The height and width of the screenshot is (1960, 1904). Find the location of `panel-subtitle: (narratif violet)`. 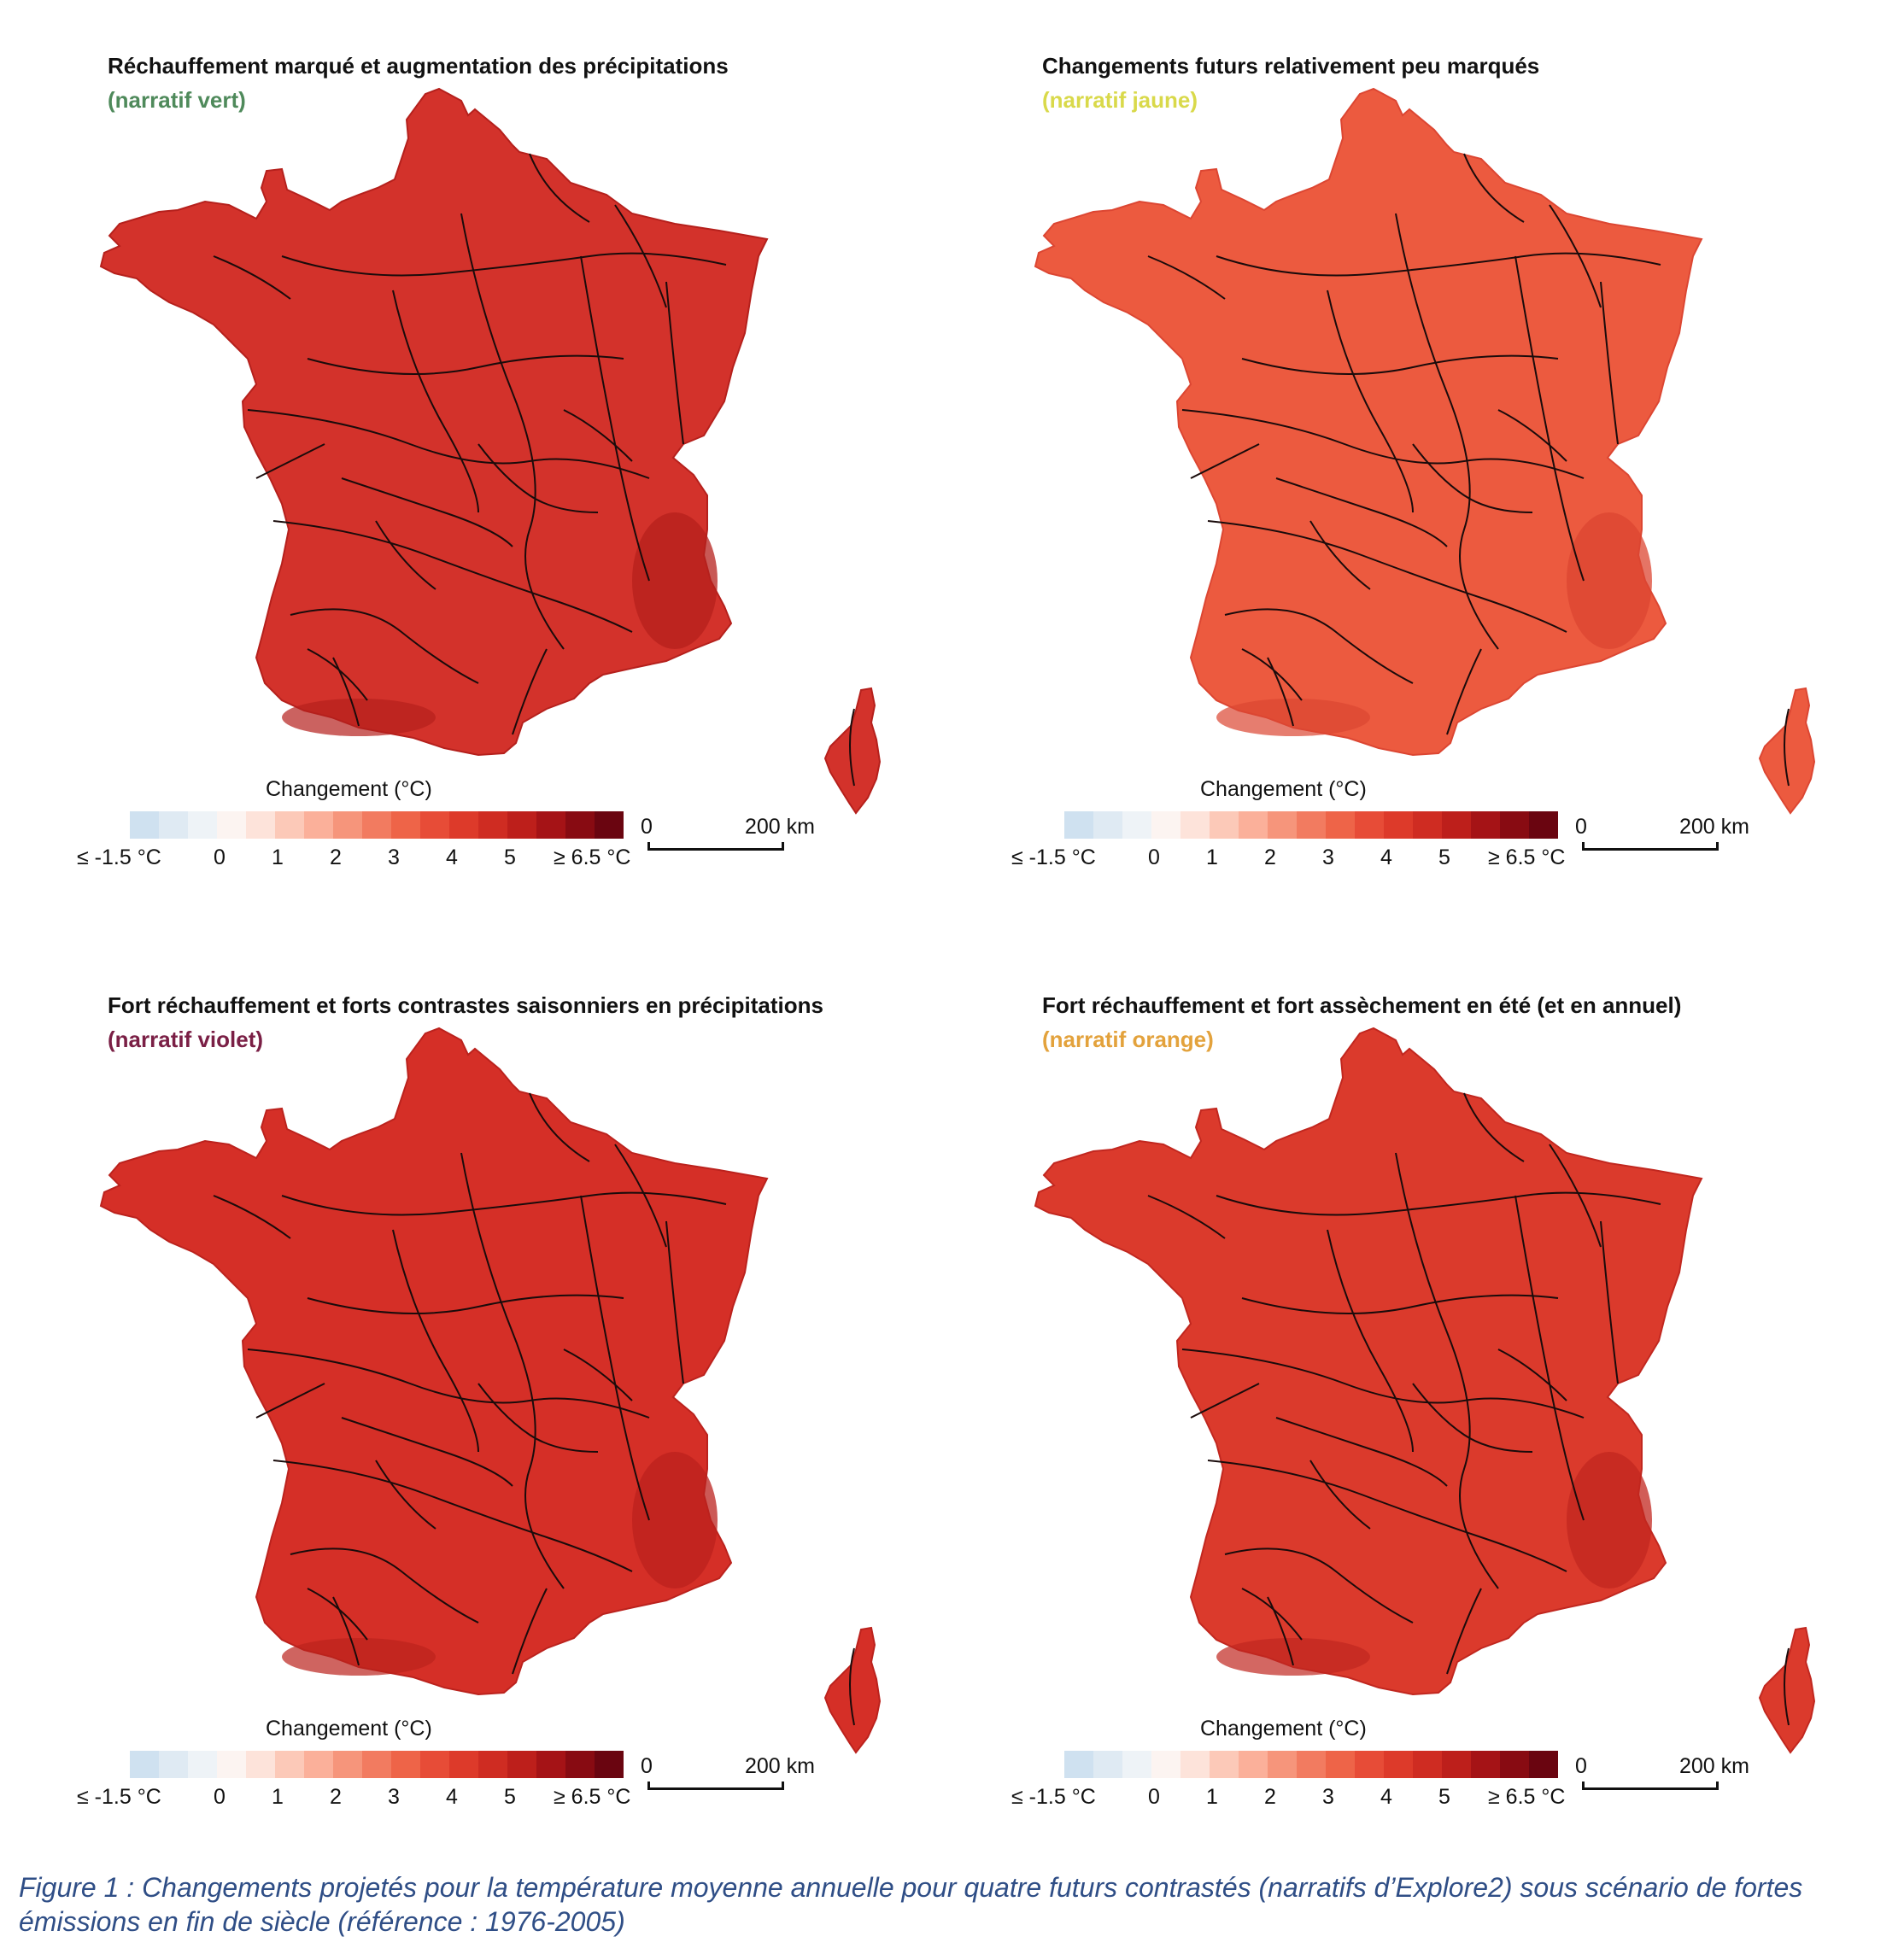

panel-subtitle: (narratif violet) is located at coordinates (186, 1039).